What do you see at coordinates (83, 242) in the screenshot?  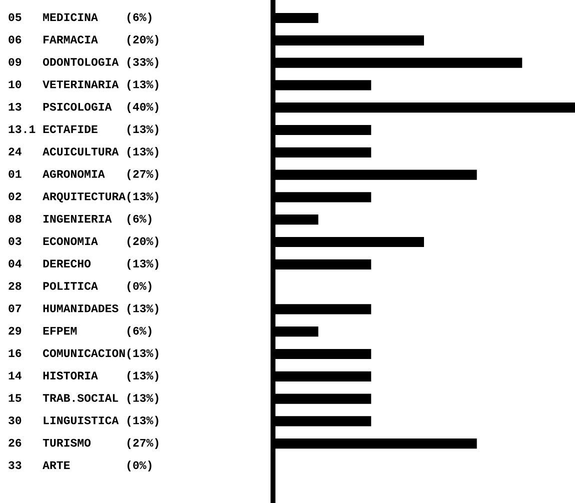 I see `y-tick-label: 03 ECONOMIA (20%)` at bounding box center [83, 242].